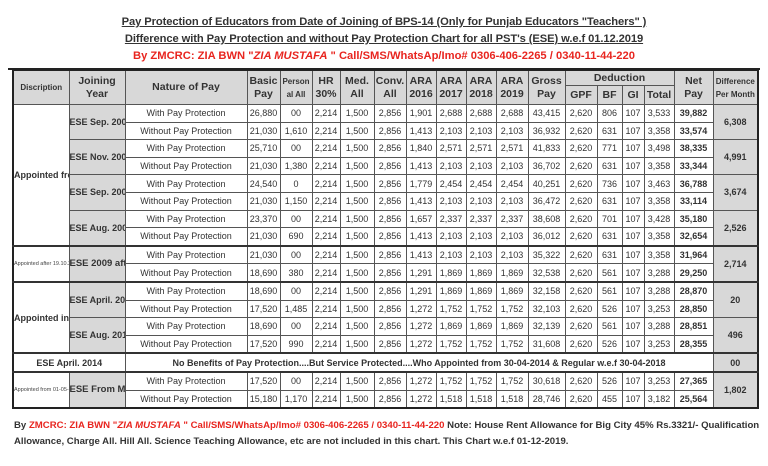  Describe the element at coordinates (421, 326) in the screenshot. I see `ara2016-cell: 1,272` at that location.